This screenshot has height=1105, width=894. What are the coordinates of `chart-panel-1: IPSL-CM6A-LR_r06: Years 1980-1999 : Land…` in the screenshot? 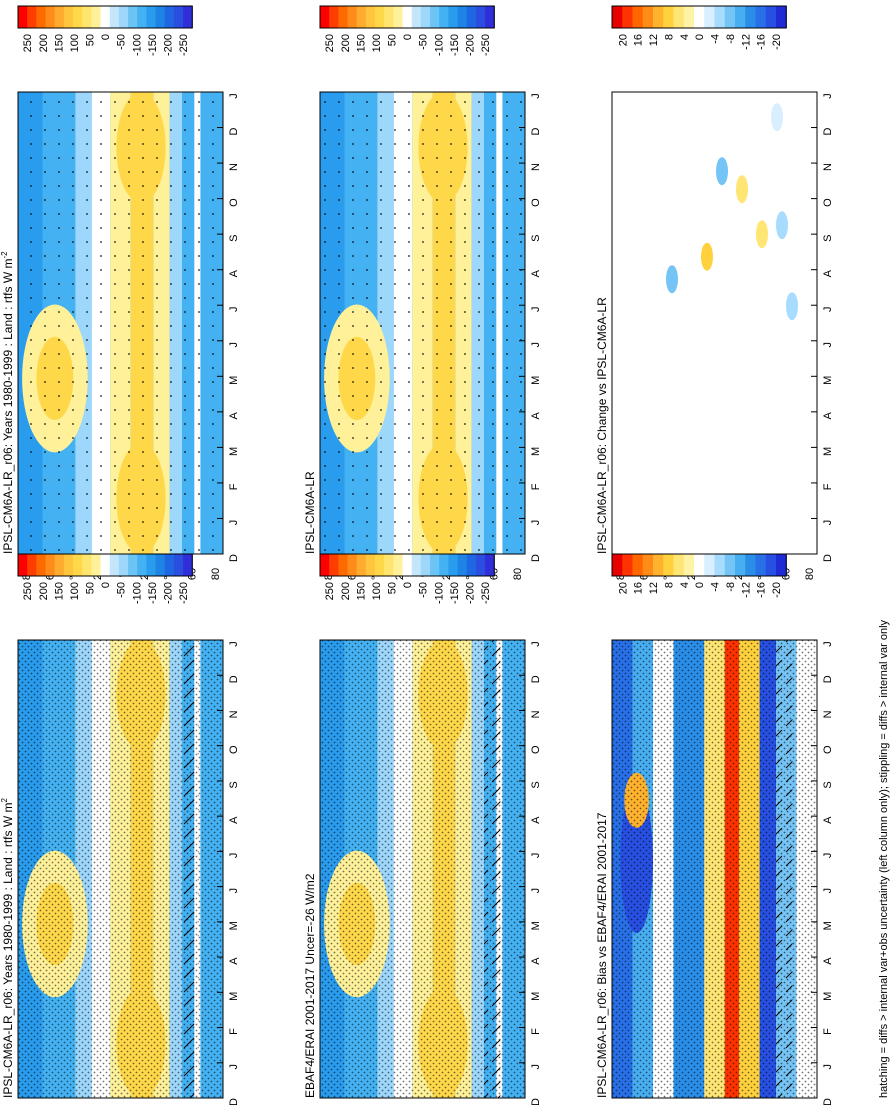 It's located at (120, 292).